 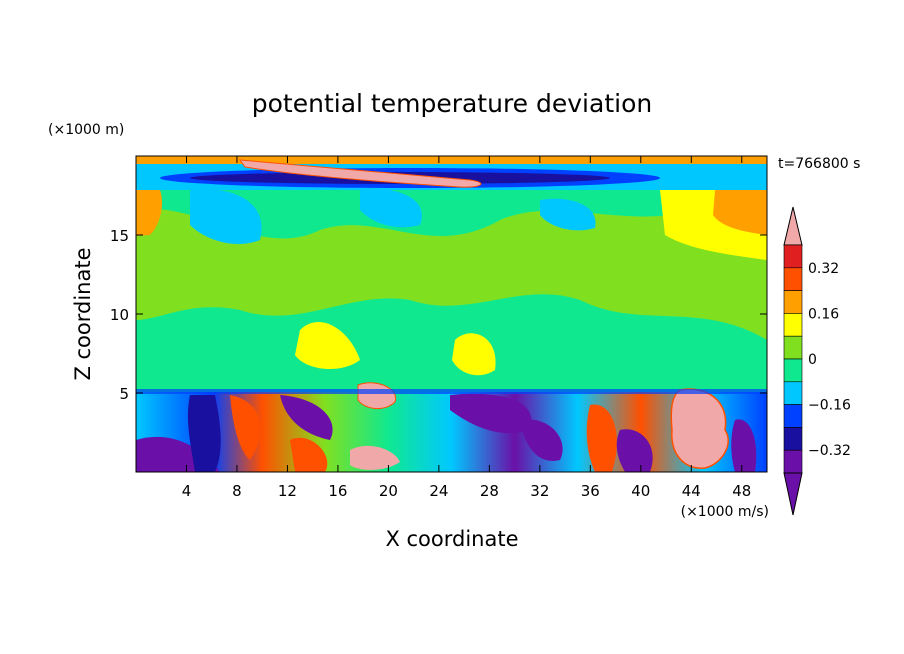 What do you see at coordinates (187, 491) in the screenshot?
I see `x-tick-label: 4` at bounding box center [187, 491].